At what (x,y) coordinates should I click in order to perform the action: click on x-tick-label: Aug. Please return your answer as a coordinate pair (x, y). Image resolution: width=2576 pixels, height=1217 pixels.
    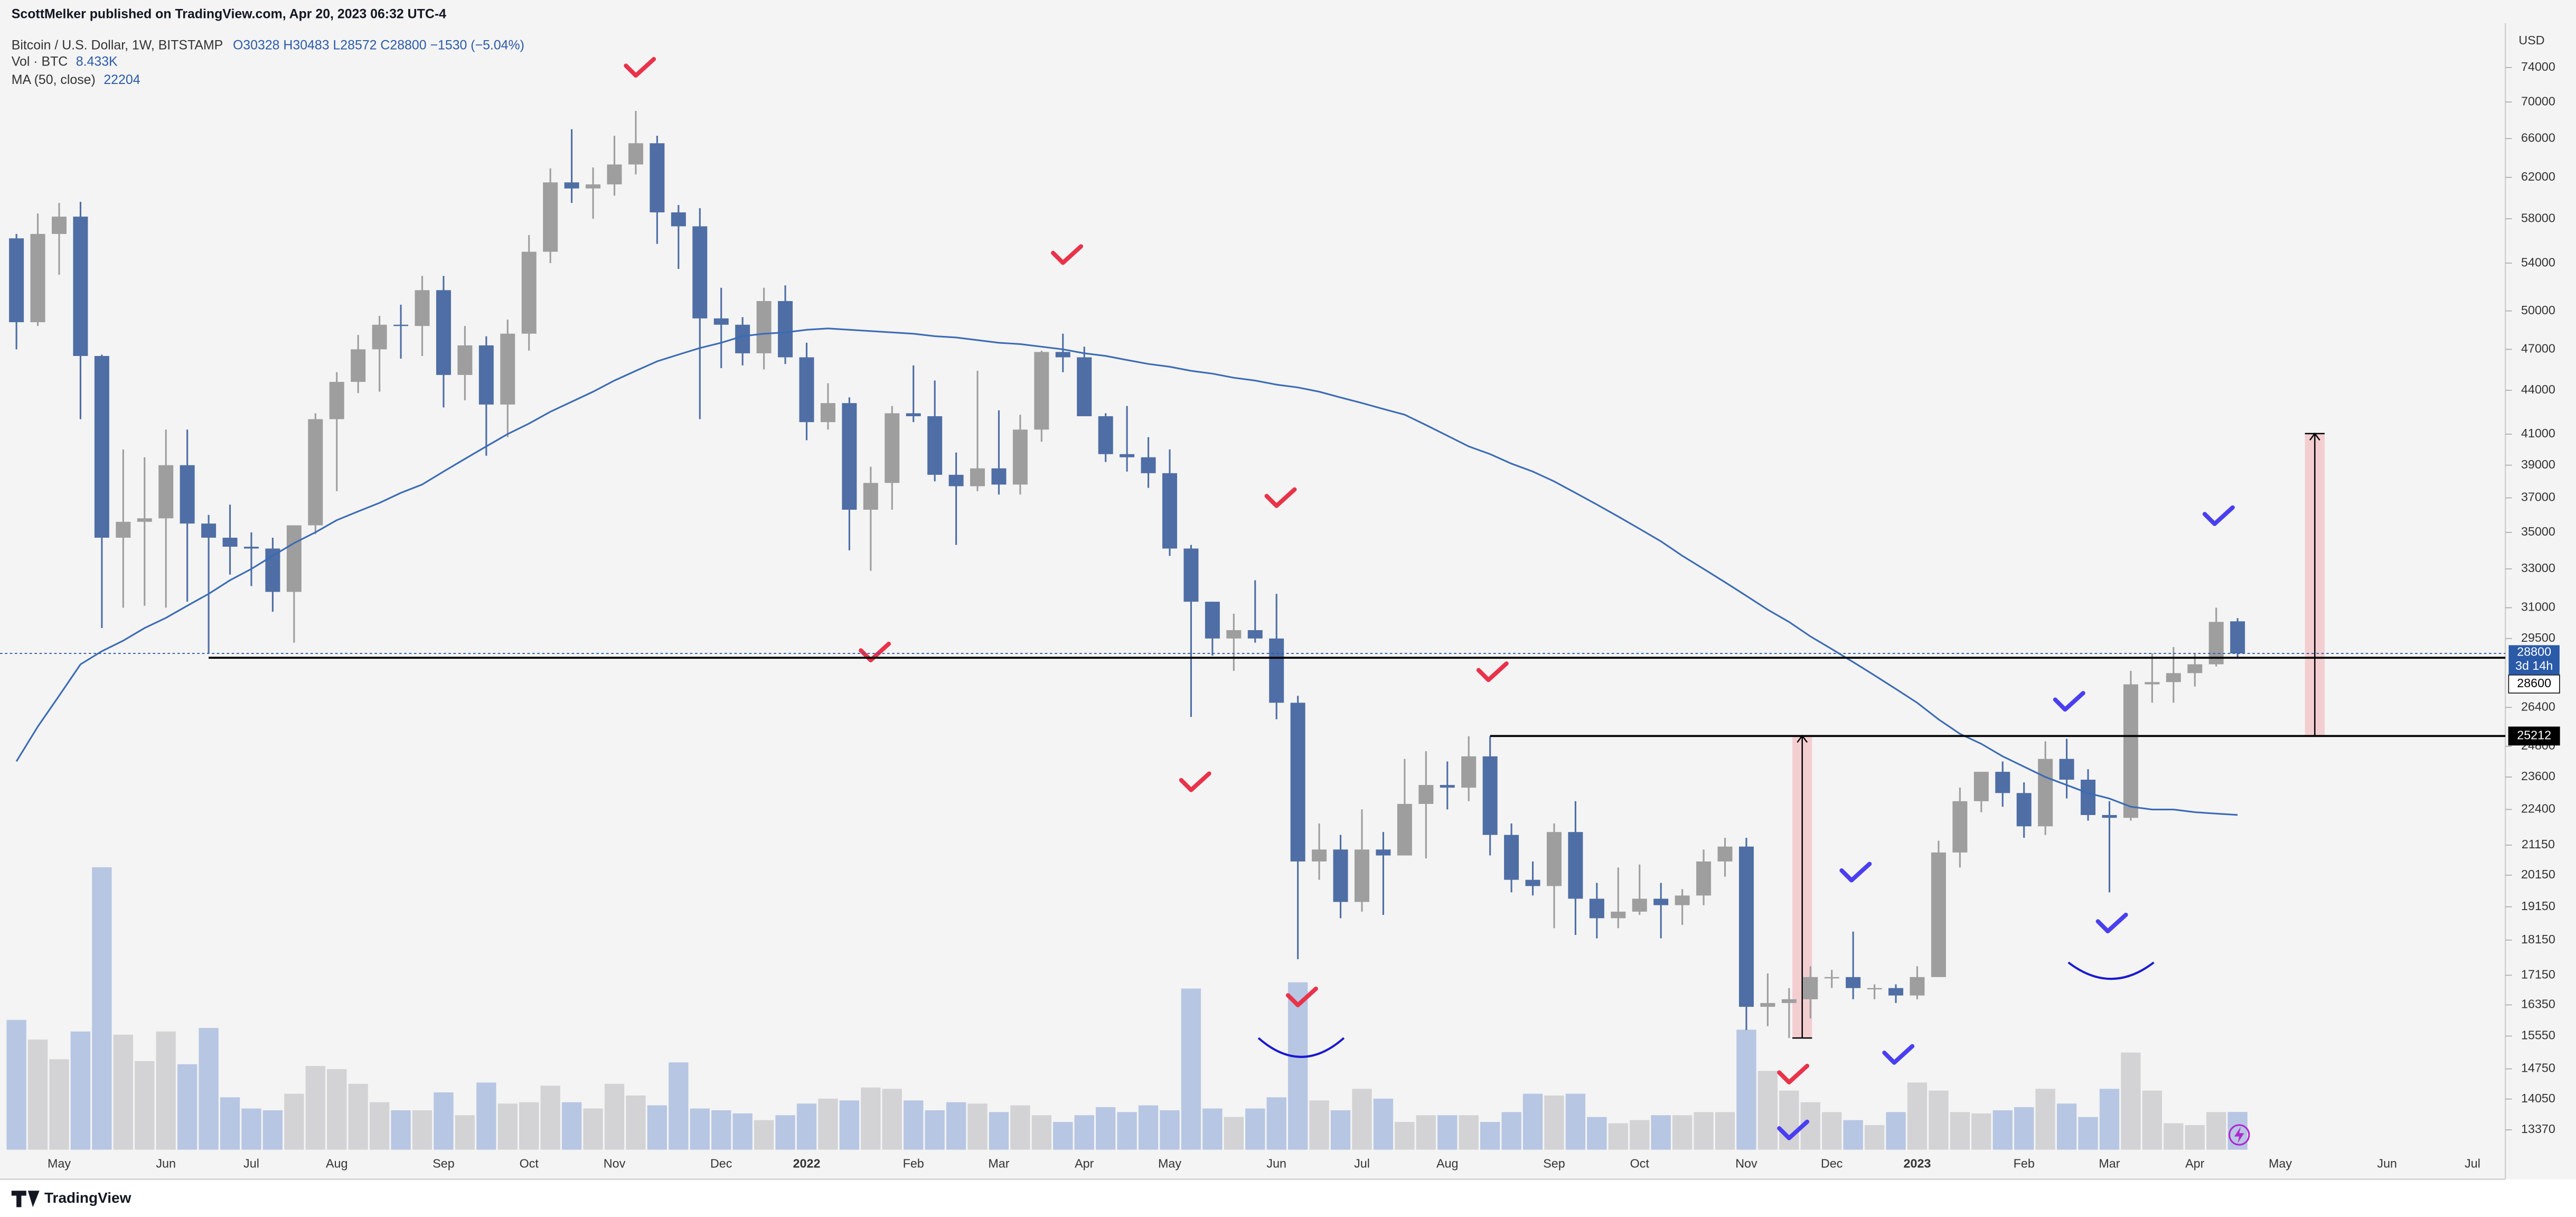
    Looking at the image, I should click on (1447, 1164).